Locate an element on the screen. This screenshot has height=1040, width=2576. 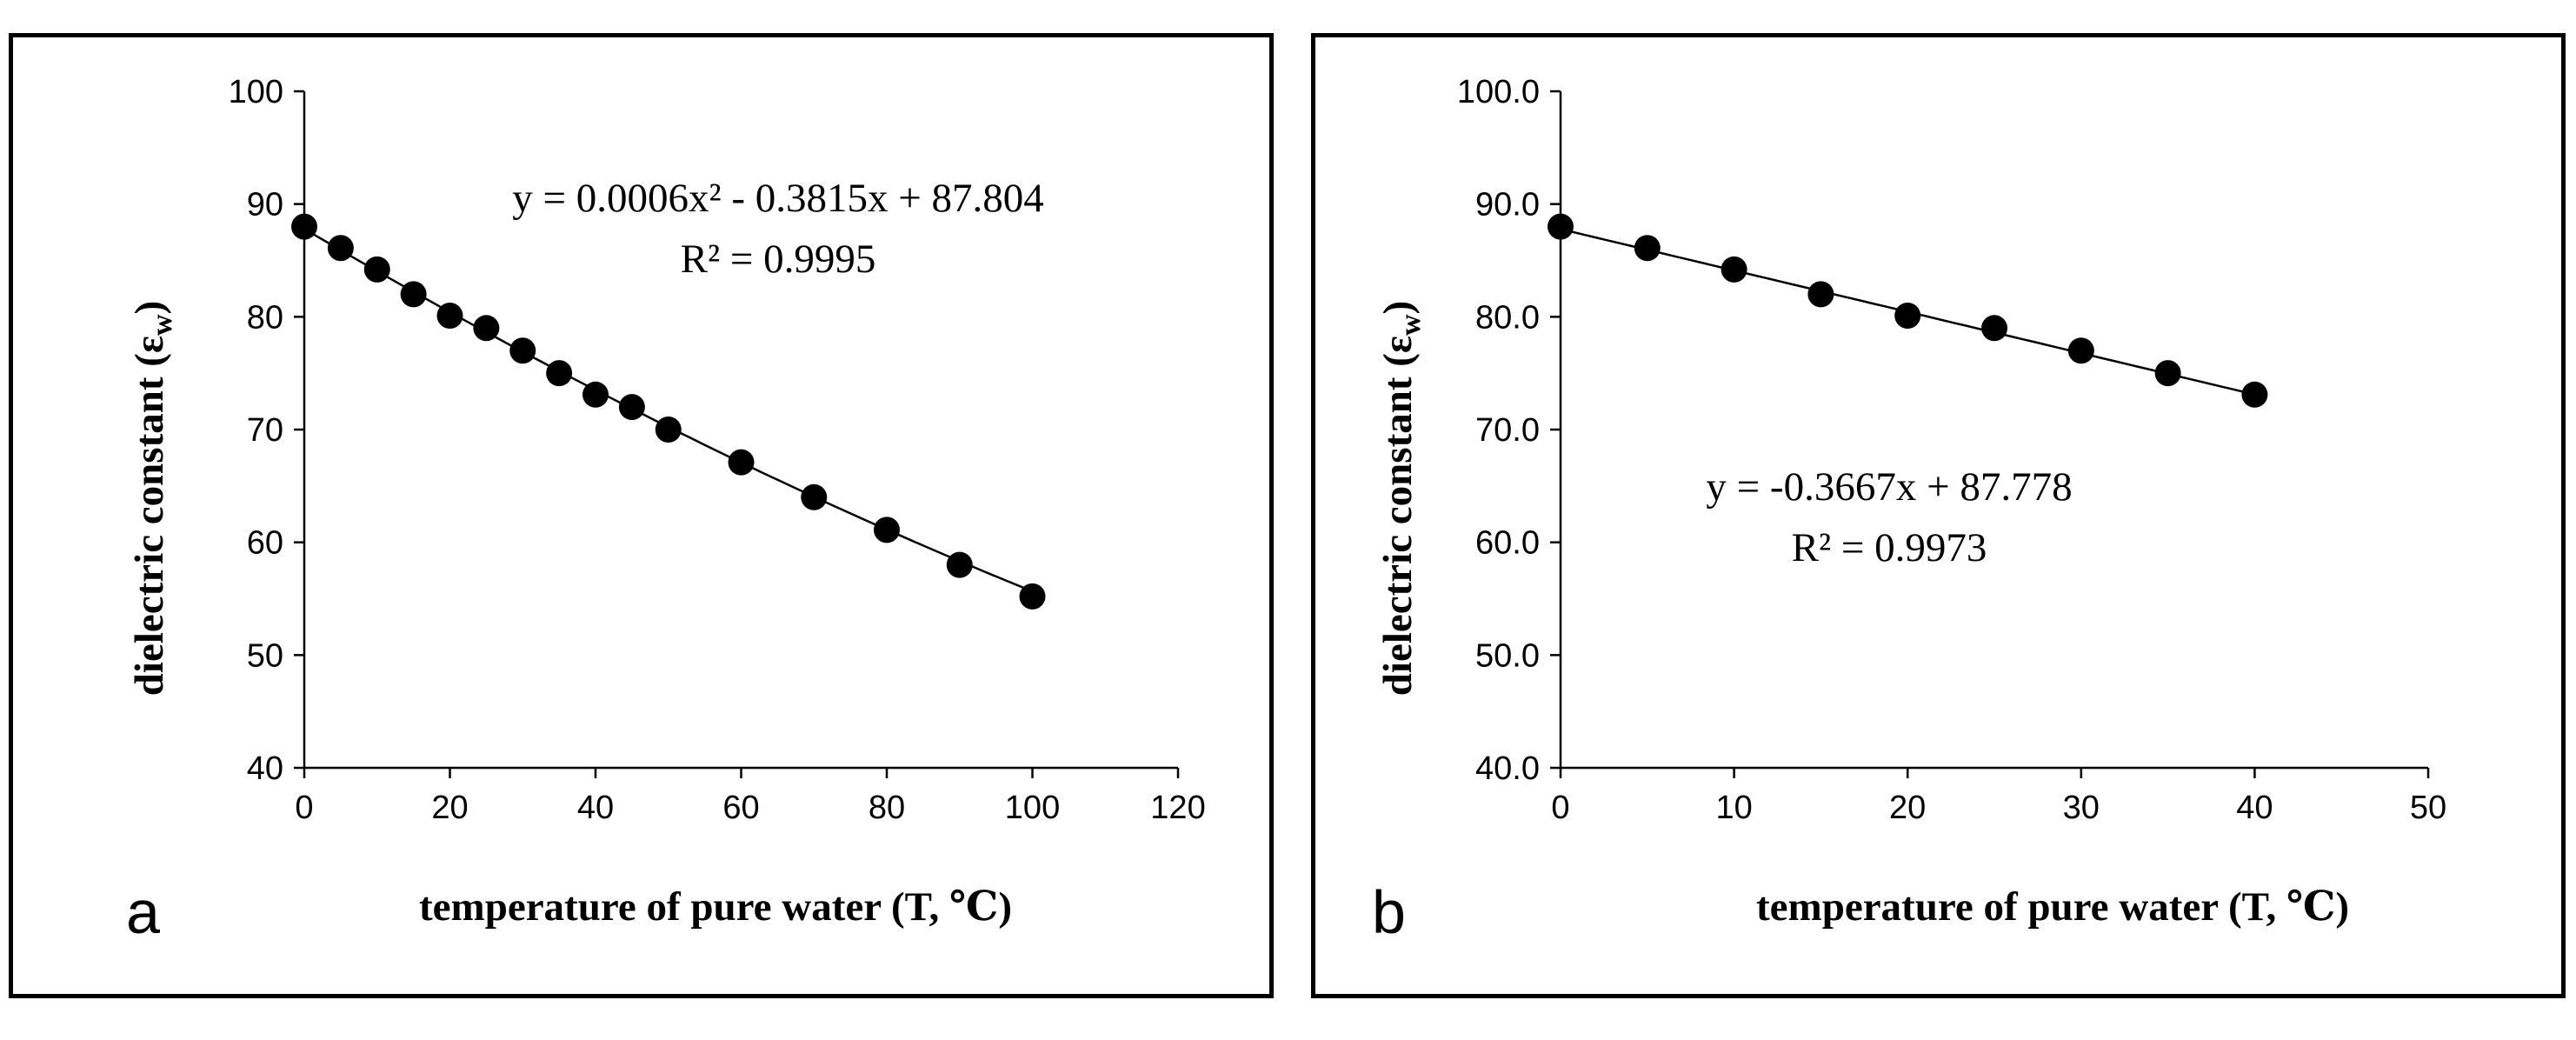
chart-a-x-tick-label: 0 is located at coordinates (304, 808).